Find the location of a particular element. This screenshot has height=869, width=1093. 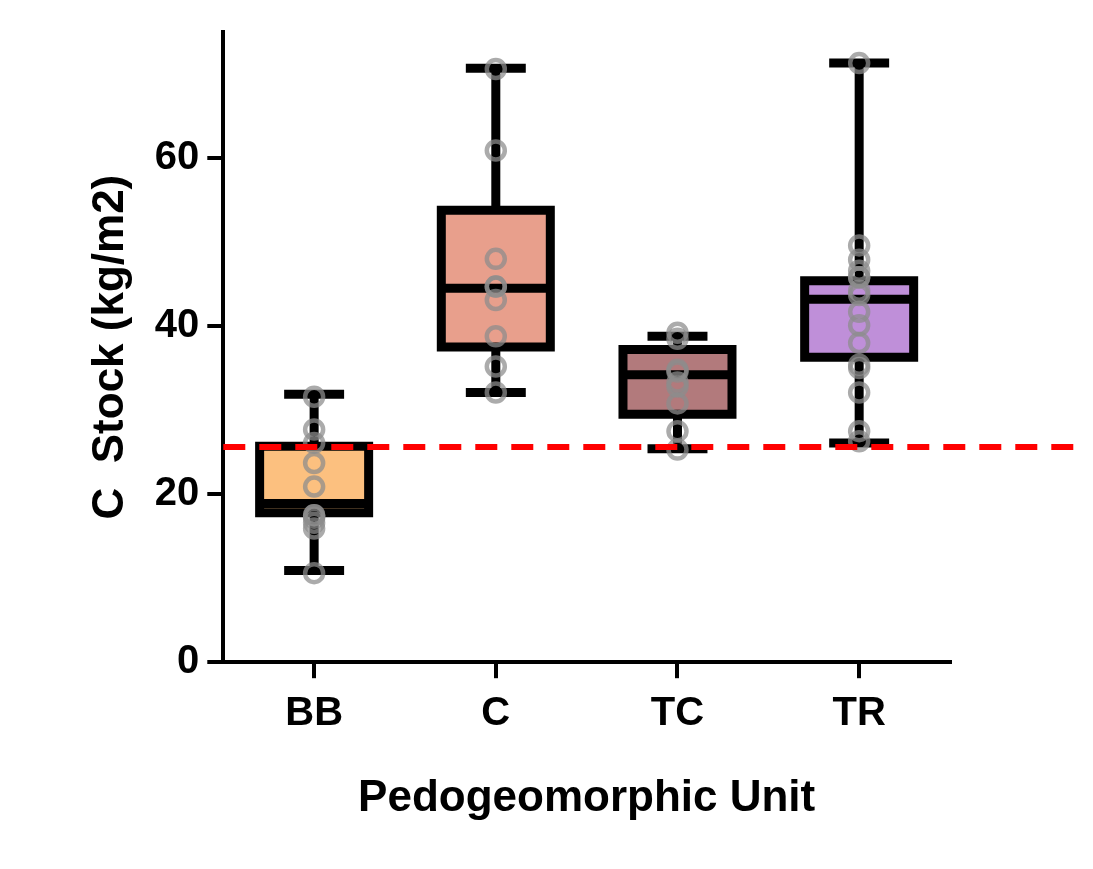

y-tick-label: 20 is located at coordinates (177, 491).